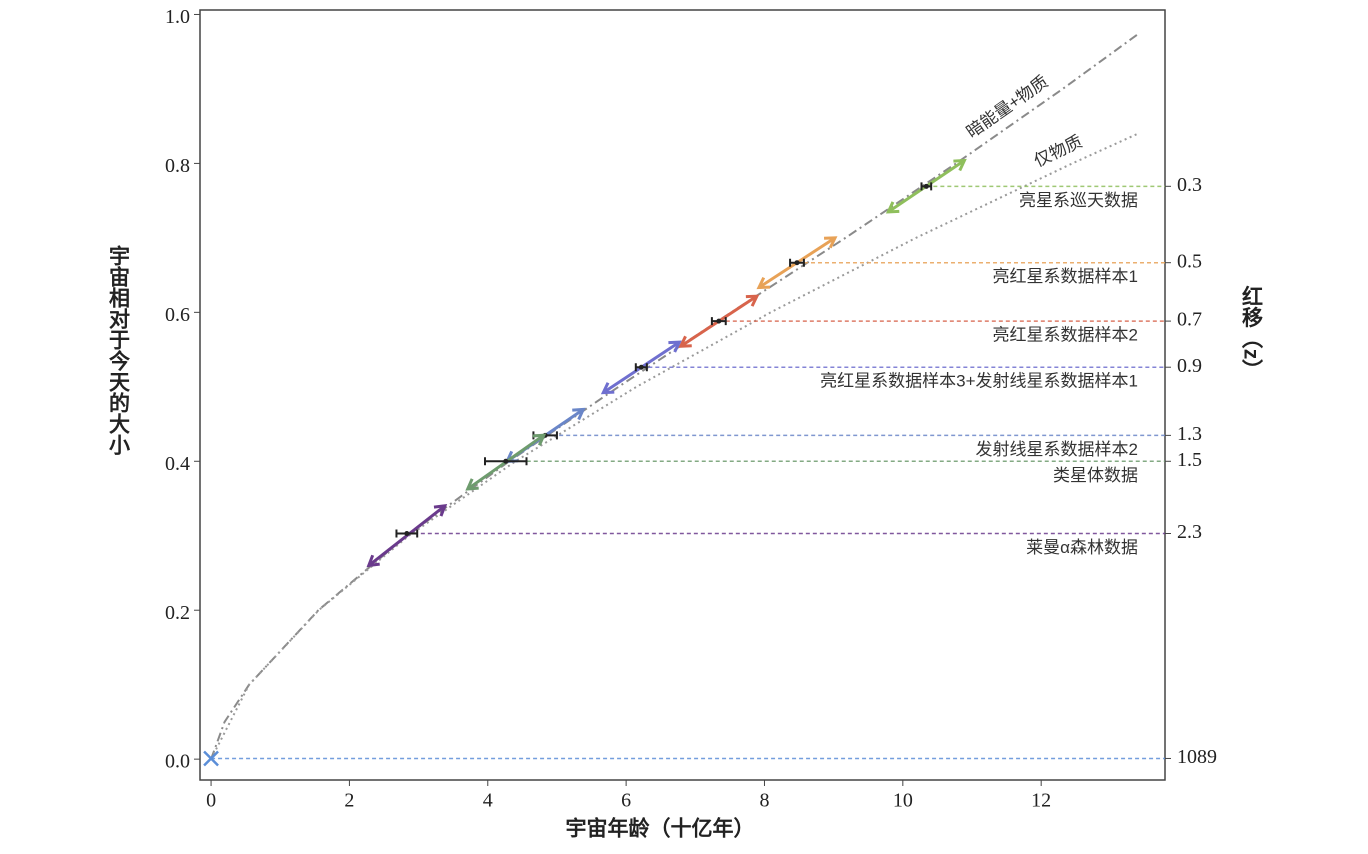 The height and width of the screenshot is (854, 1368). What do you see at coordinates (1189, 366) in the screenshot?
I see `y2-tick-label: 0.9` at bounding box center [1189, 366].